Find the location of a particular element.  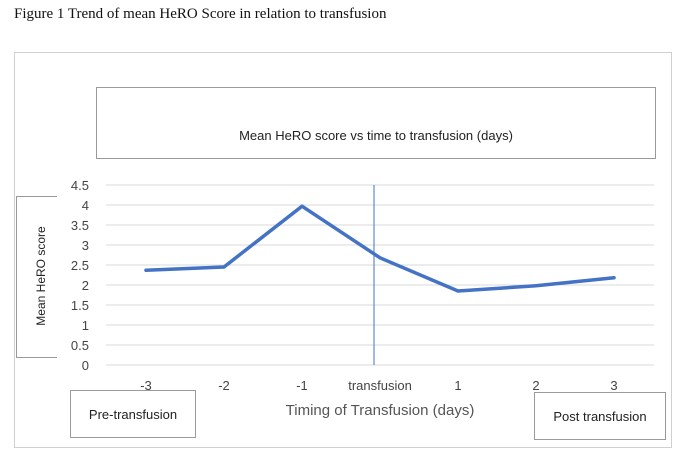

x-tick-label: 3 is located at coordinates (613, 385).